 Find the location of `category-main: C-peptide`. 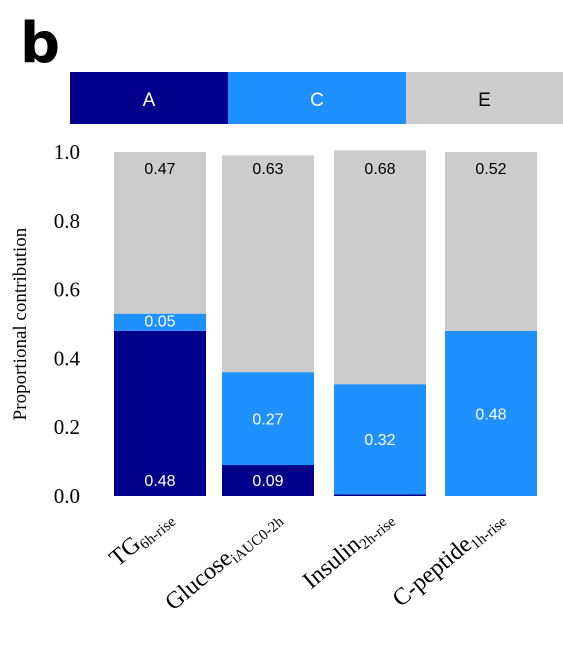

category-main: C-peptide is located at coordinates (432, 571).